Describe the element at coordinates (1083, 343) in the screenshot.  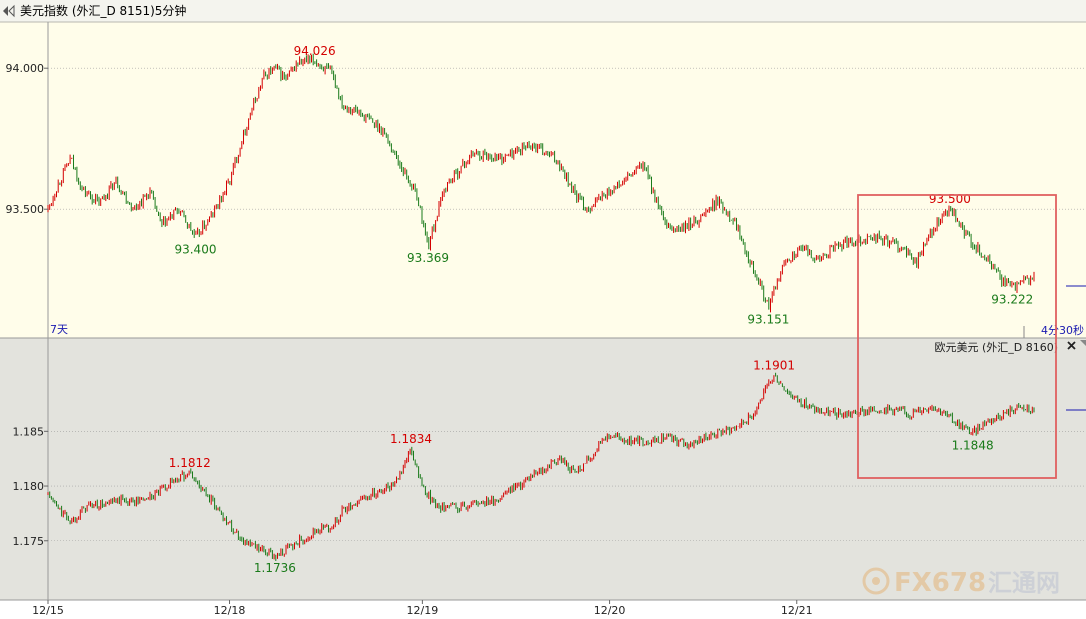
I see `resize-corner-icon` at that location.